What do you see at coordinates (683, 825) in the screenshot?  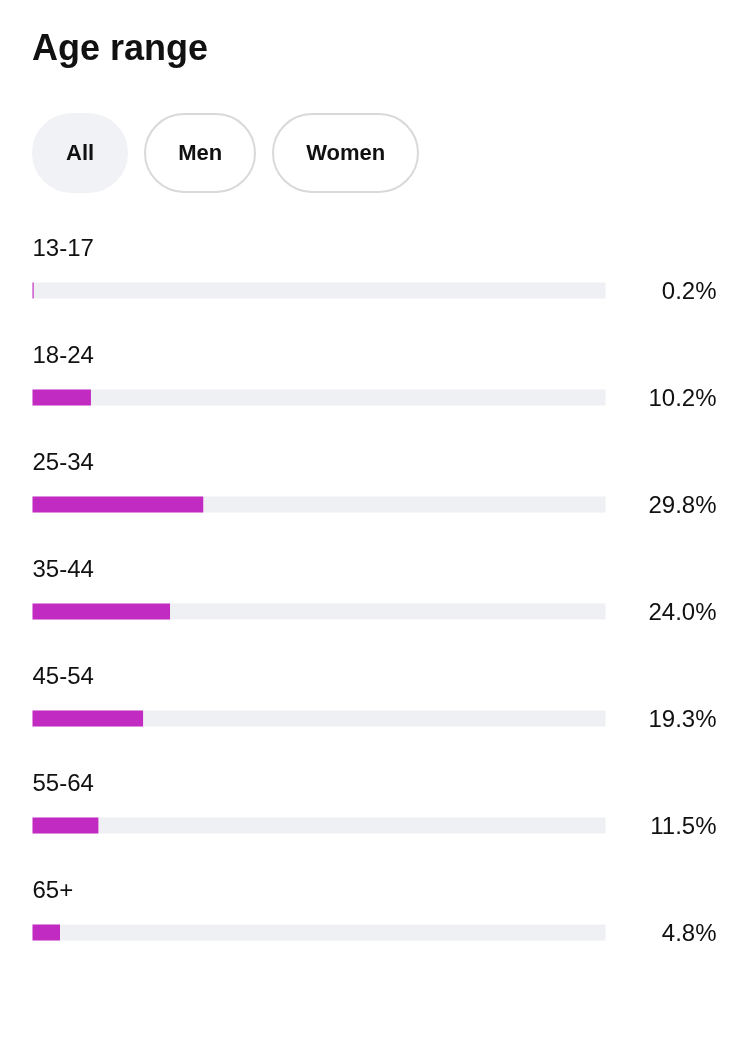 I see `data-label: 11.5%` at bounding box center [683, 825].